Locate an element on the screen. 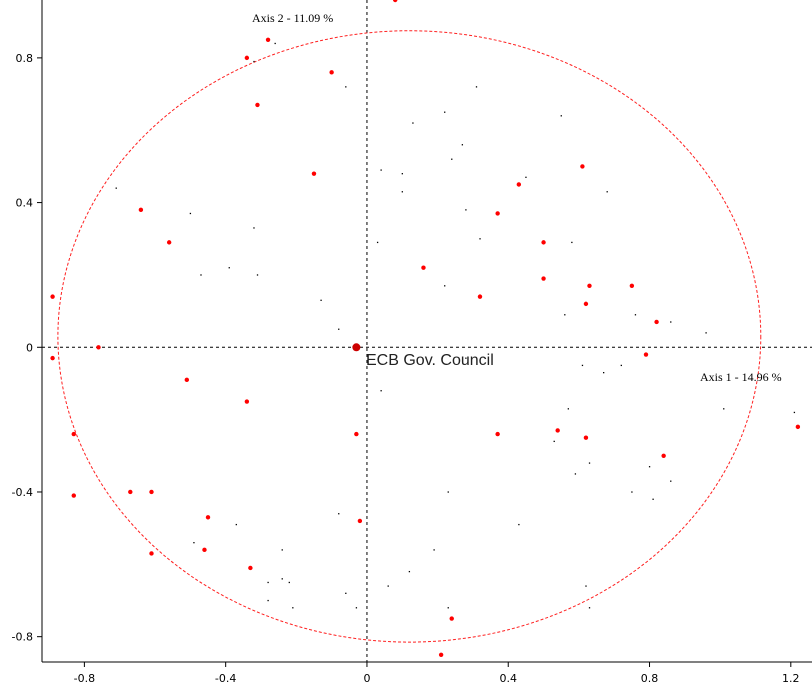  axis2-label: Axis 2 - 11.09 % is located at coordinates (292, 18).